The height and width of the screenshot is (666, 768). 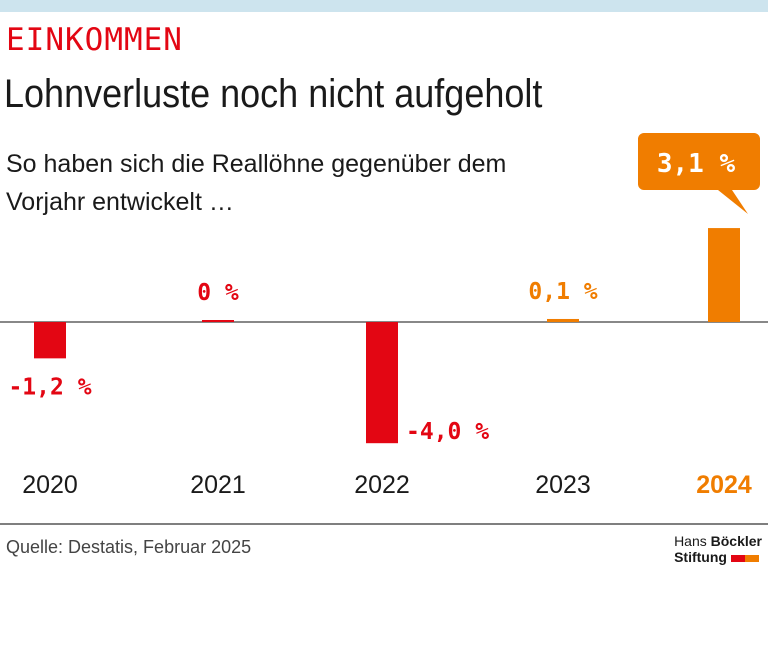 What do you see at coordinates (563, 320) in the screenshot?
I see `bar-2023` at bounding box center [563, 320].